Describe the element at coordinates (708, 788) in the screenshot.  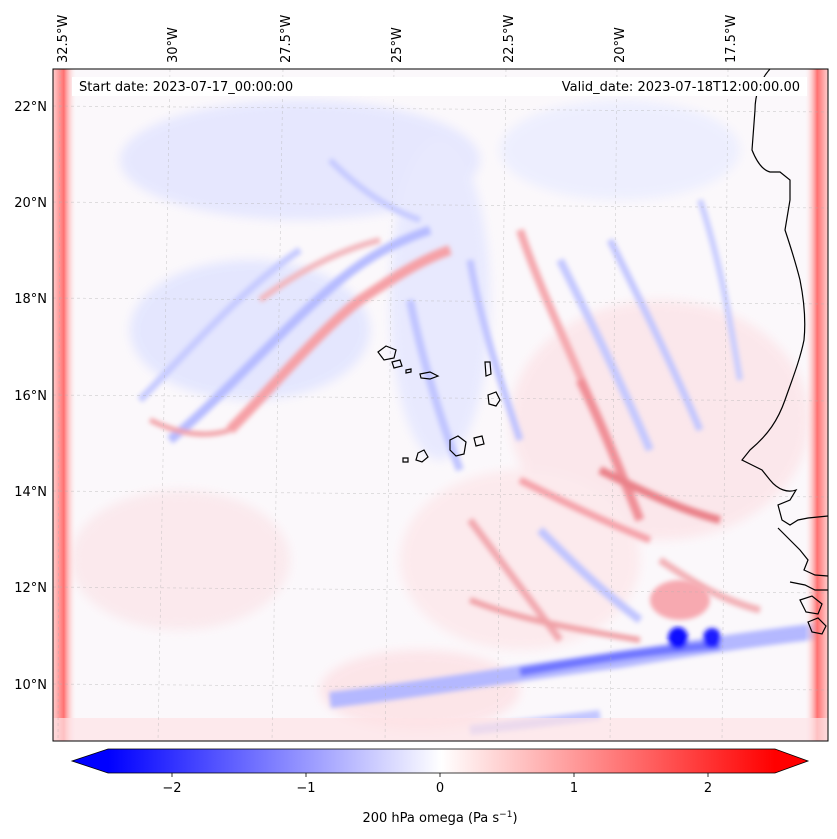
I see `colorbar-tick-label: 2` at that location.